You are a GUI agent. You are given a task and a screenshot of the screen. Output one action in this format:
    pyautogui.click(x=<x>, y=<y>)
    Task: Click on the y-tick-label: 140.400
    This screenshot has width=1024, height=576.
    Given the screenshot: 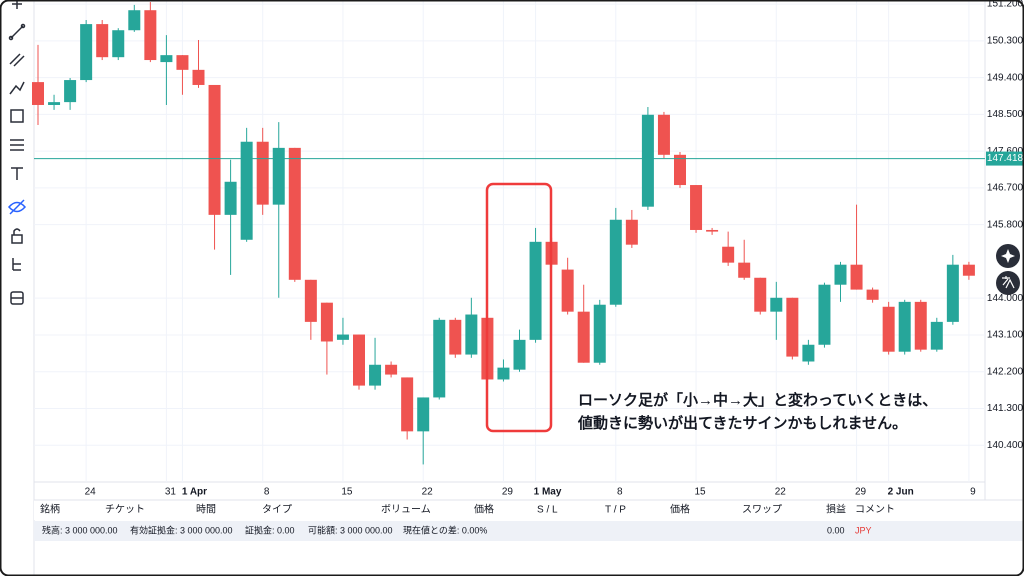 What is the action you would take?
    pyautogui.click(x=1005, y=445)
    